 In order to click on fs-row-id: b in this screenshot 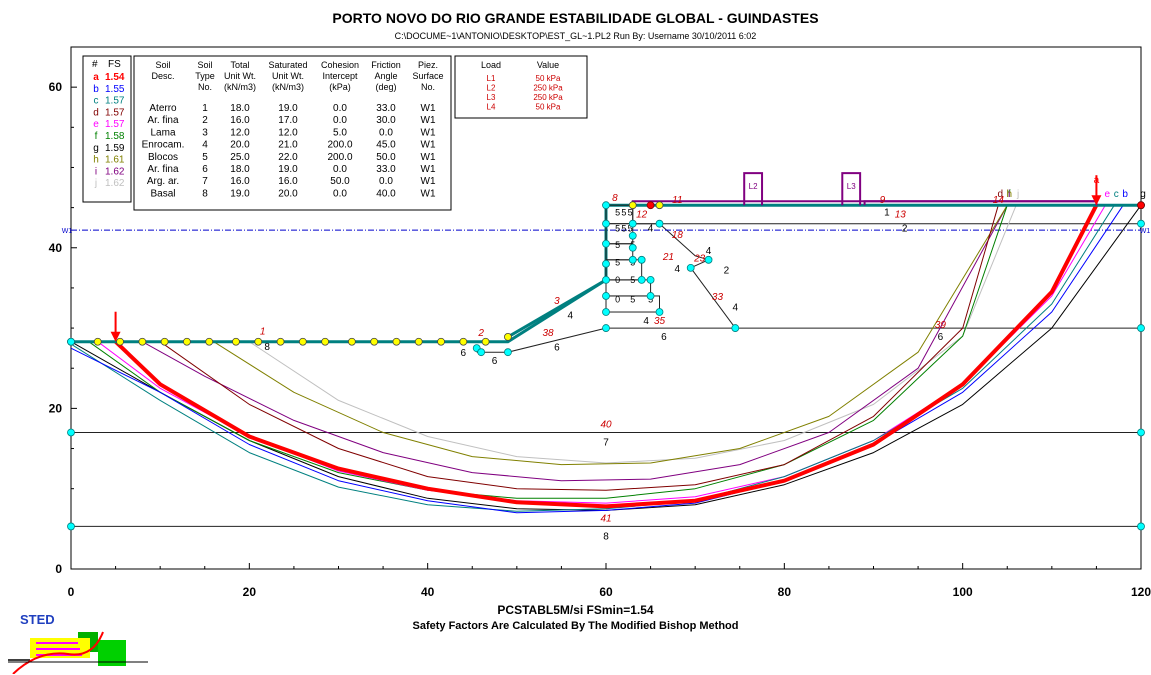, I will do `click(96, 89)`.